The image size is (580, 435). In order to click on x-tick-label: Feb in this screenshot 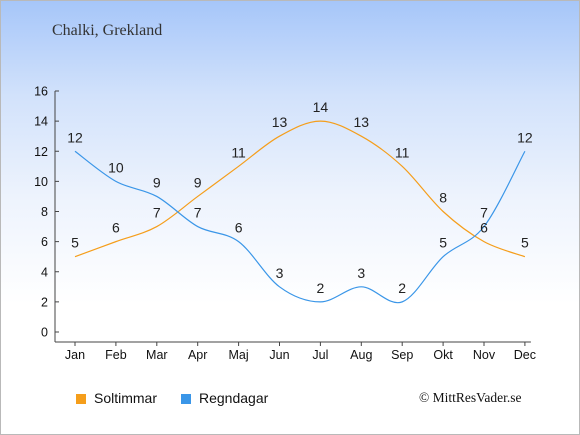, I will do `click(116, 355)`.